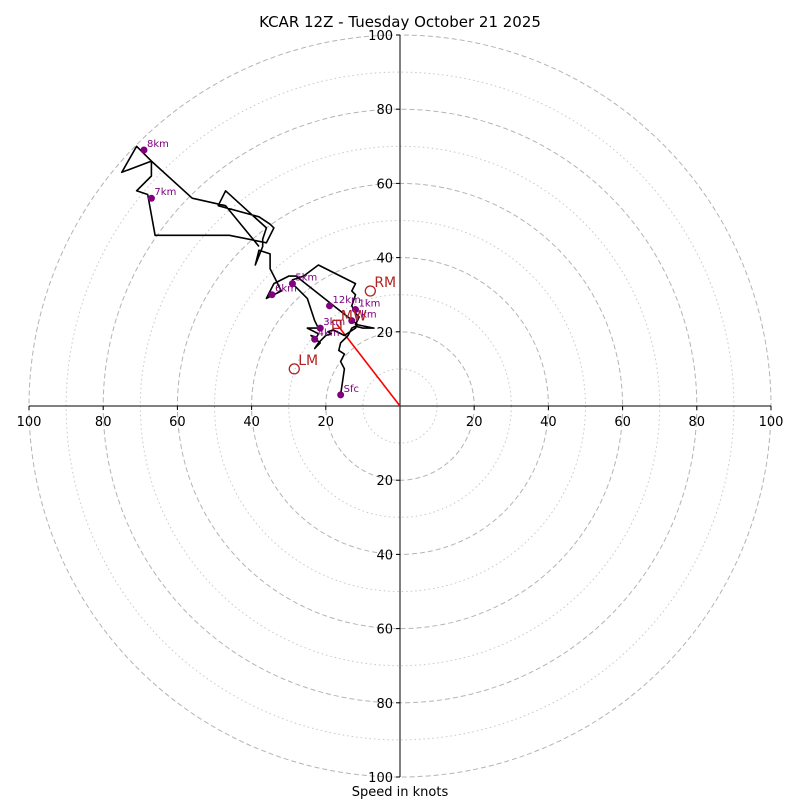 The image size is (800, 800). I want to click on height-marker-sfc, so click(341, 395).